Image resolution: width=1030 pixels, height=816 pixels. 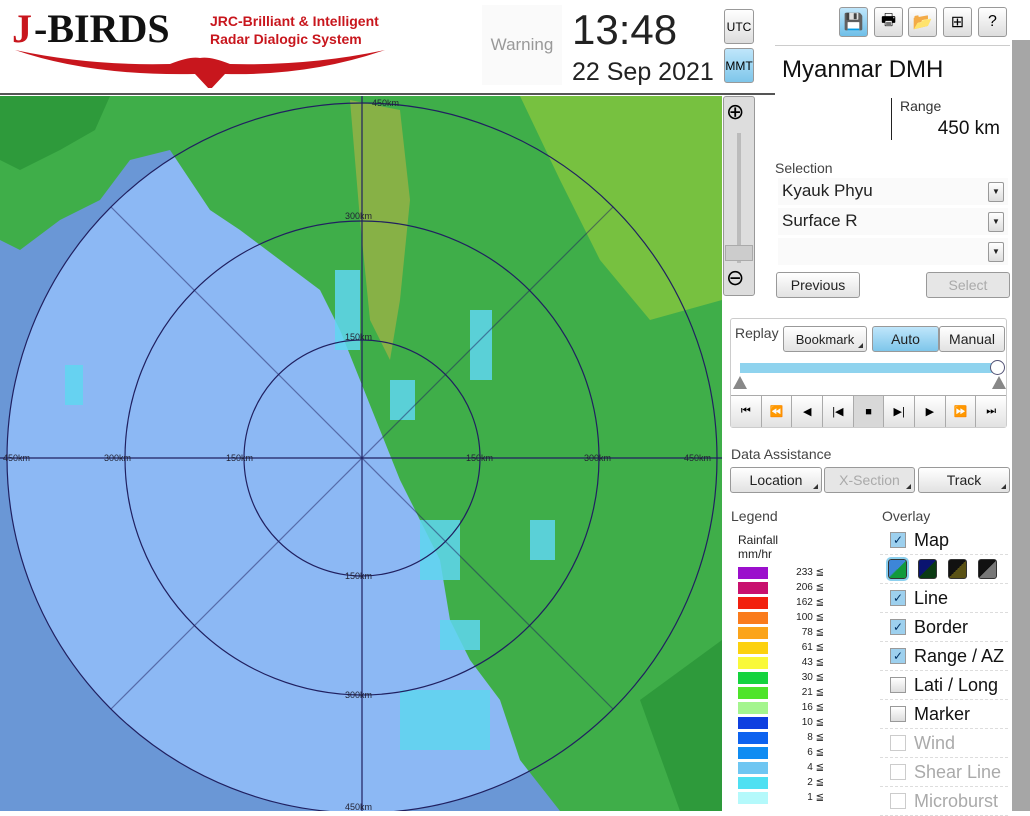 What do you see at coordinates (930, 411) in the screenshot?
I see `play-button: ▶` at bounding box center [930, 411].